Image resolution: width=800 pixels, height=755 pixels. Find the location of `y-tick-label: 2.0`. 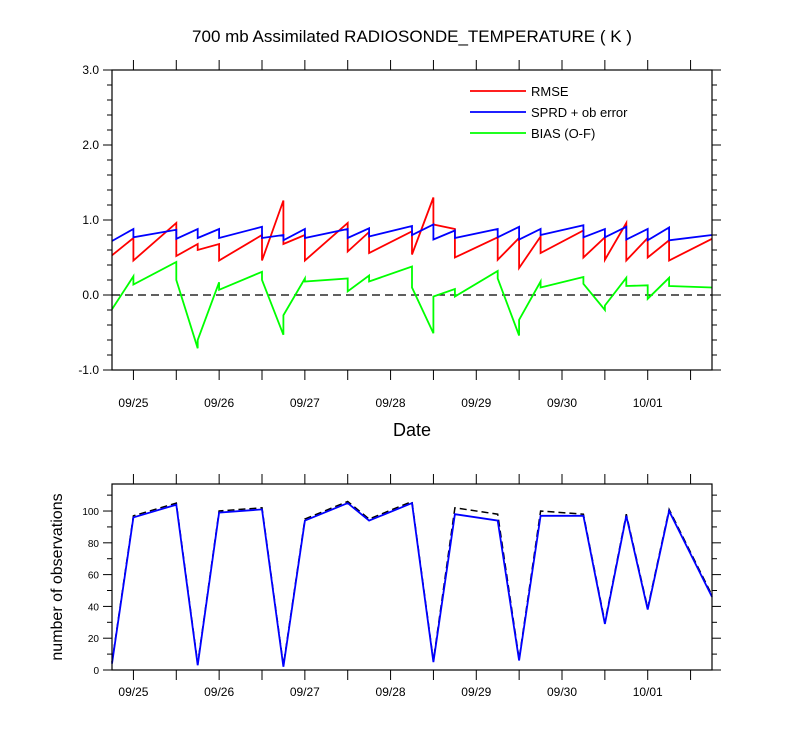

y-tick-label: 2.0 is located at coordinates (90, 145).